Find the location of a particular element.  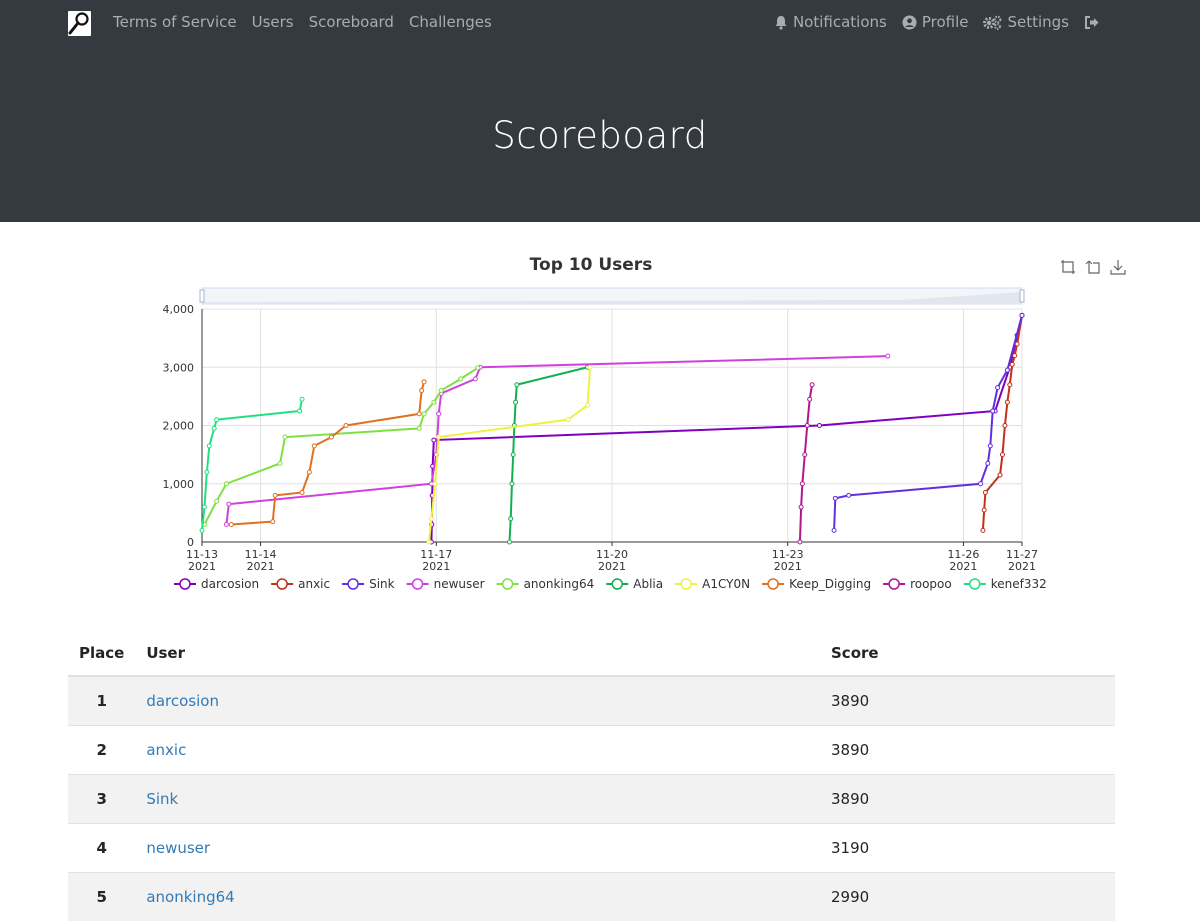

legend-label: anonking64 is located at coordinates (559, 584).